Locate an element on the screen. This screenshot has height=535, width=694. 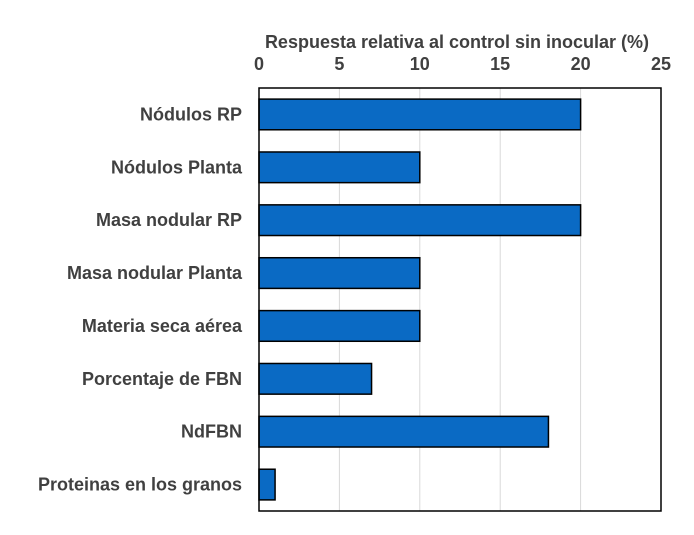
category-label: NdFBN is located at coordinates (211, 432).